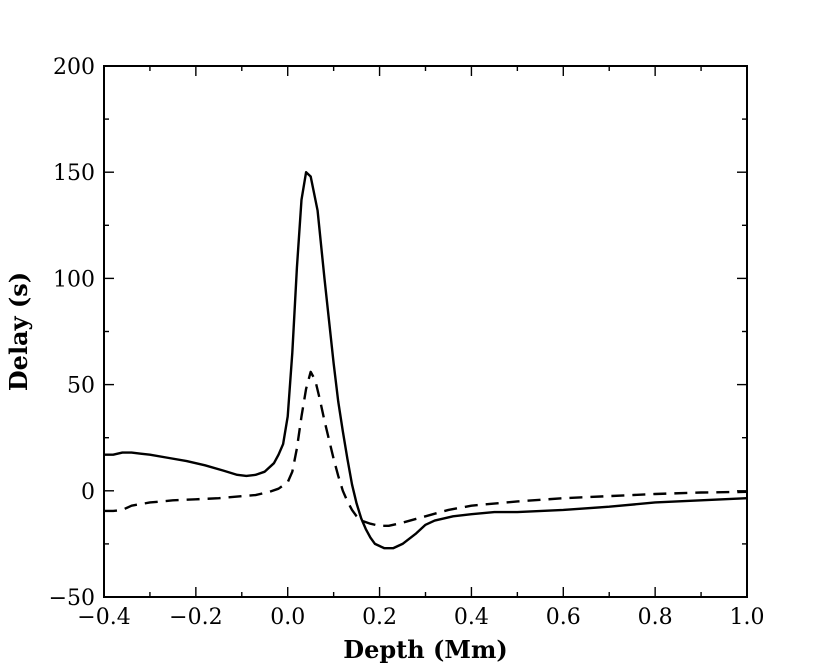  I want to click on x-tick-label: 0.8, so click(655, 617).